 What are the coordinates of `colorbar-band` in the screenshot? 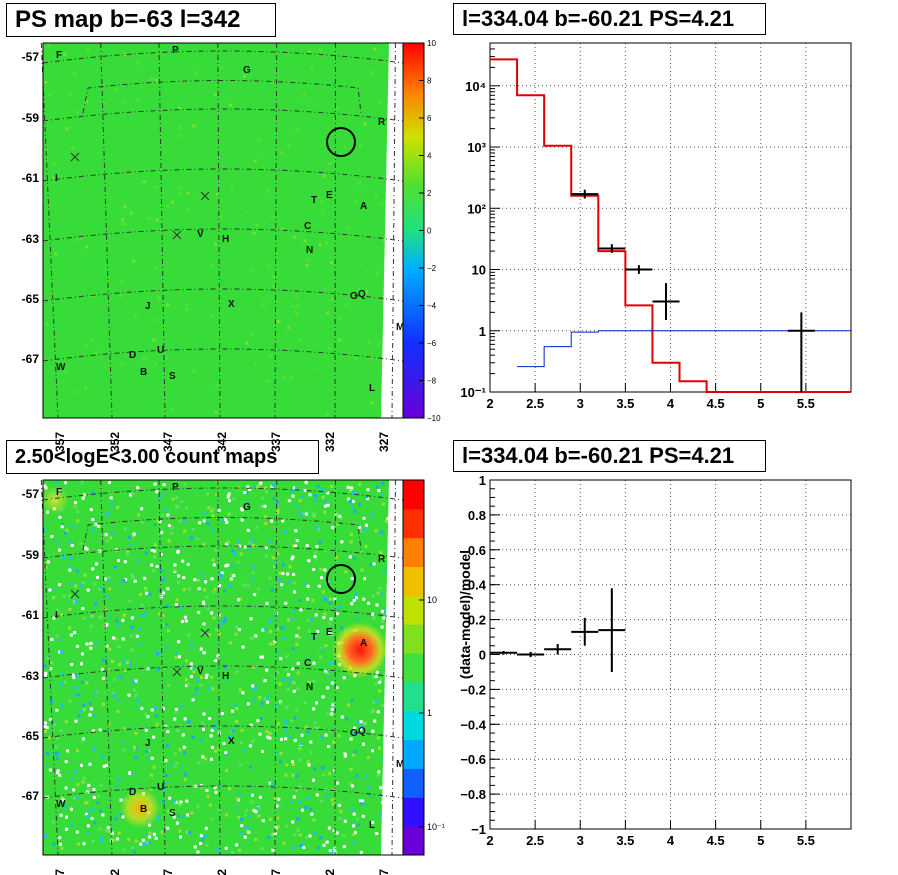 It's located at (413, 783).